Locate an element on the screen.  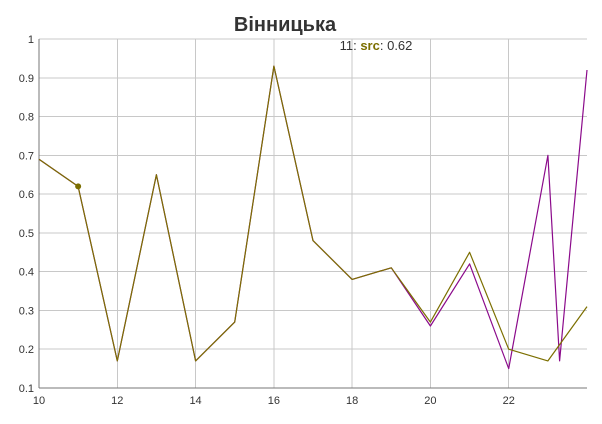
x-tick-label: 18 is located at coordinates (352, 401).